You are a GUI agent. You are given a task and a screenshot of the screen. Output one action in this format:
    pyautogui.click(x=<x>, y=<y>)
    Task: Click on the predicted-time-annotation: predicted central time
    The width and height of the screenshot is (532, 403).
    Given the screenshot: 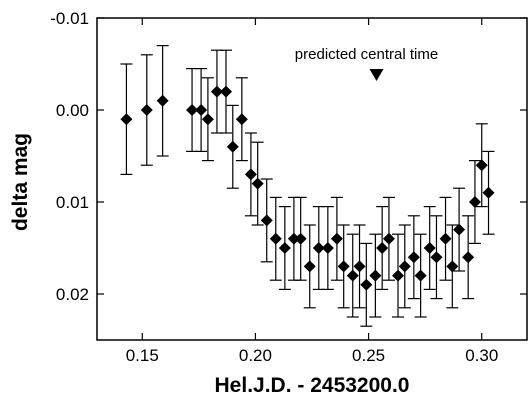 What is the action you would take?
    pyautogui.click(x=366, y=64)
    